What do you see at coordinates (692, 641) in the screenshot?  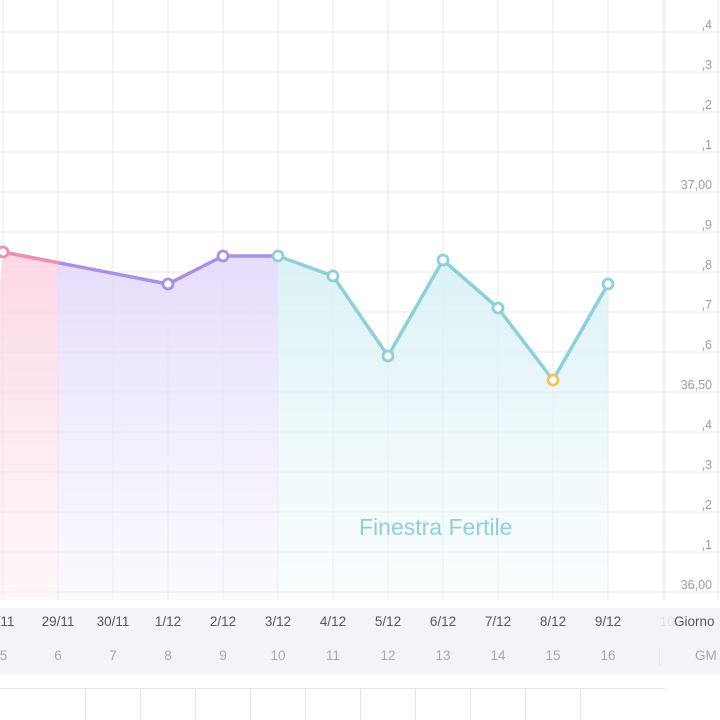 I see `x-axis-legend-band` at bounding box center [692, 641].